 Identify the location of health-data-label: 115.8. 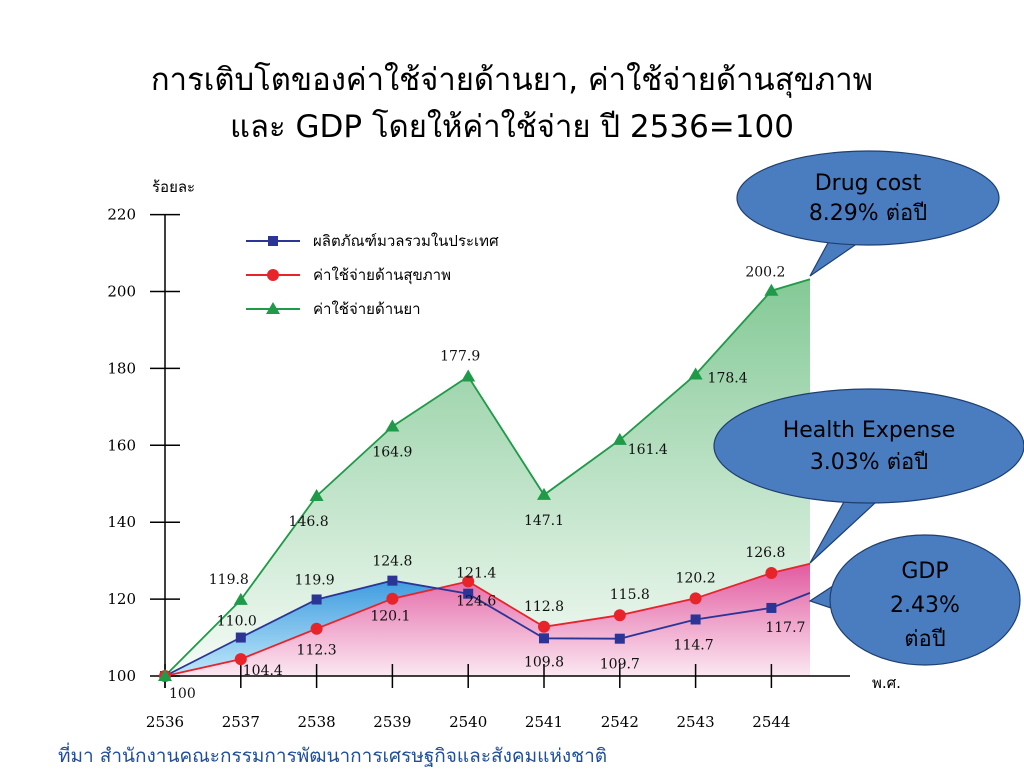
(630, 595).